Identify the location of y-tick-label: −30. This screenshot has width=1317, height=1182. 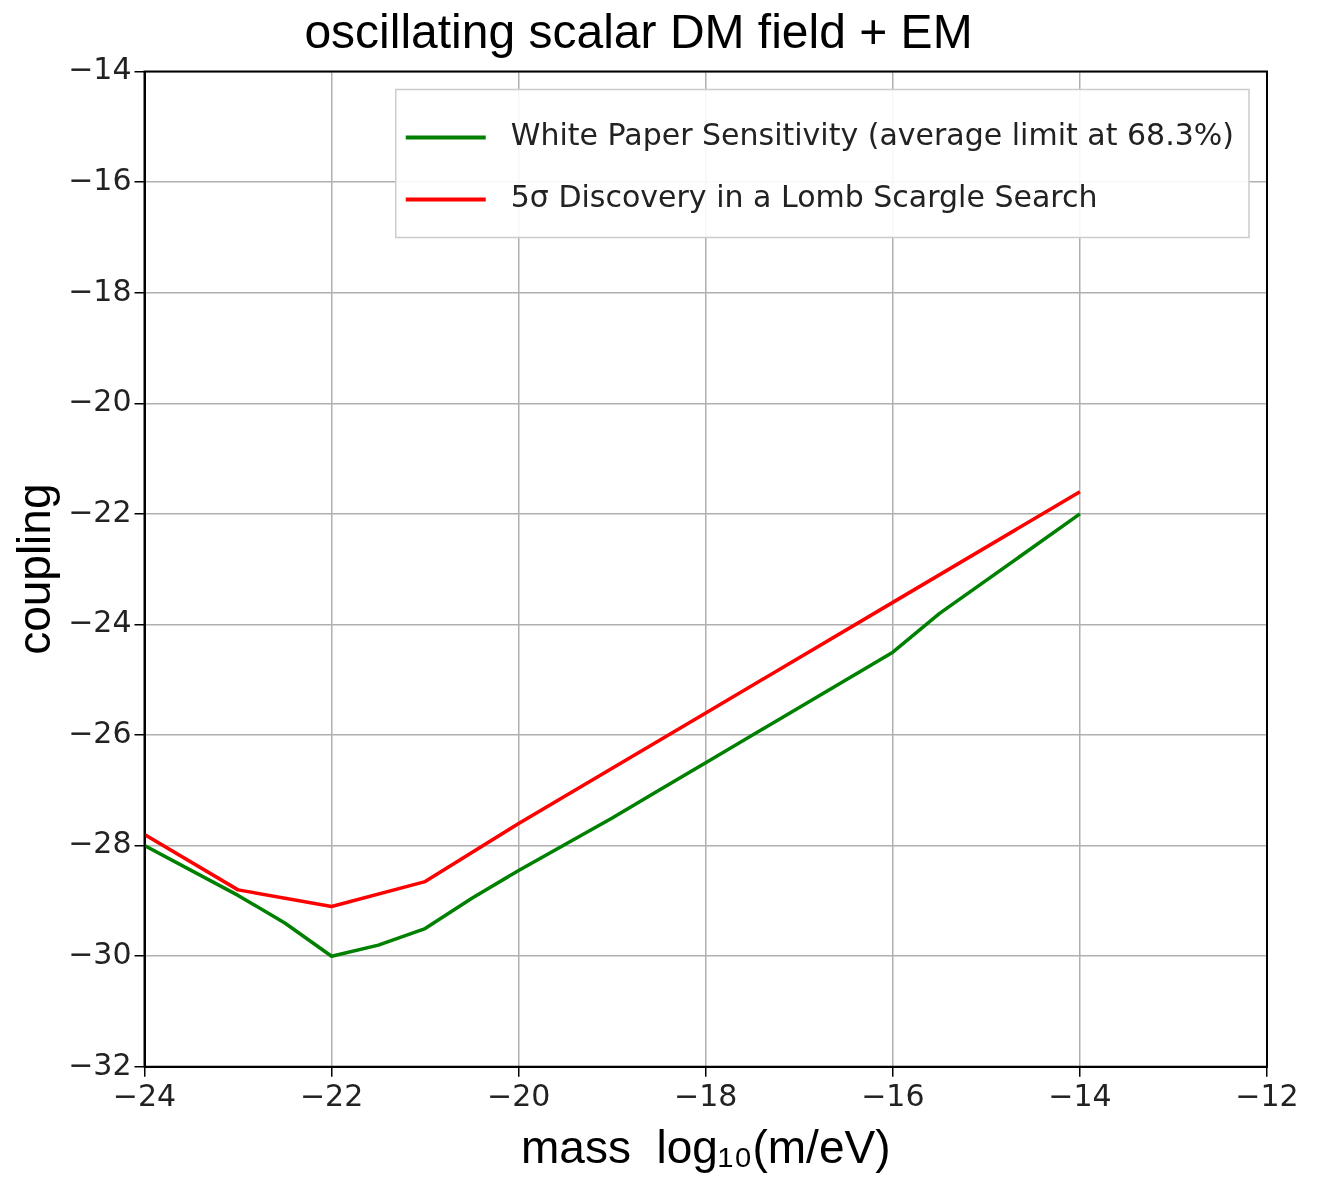
(100, 954).